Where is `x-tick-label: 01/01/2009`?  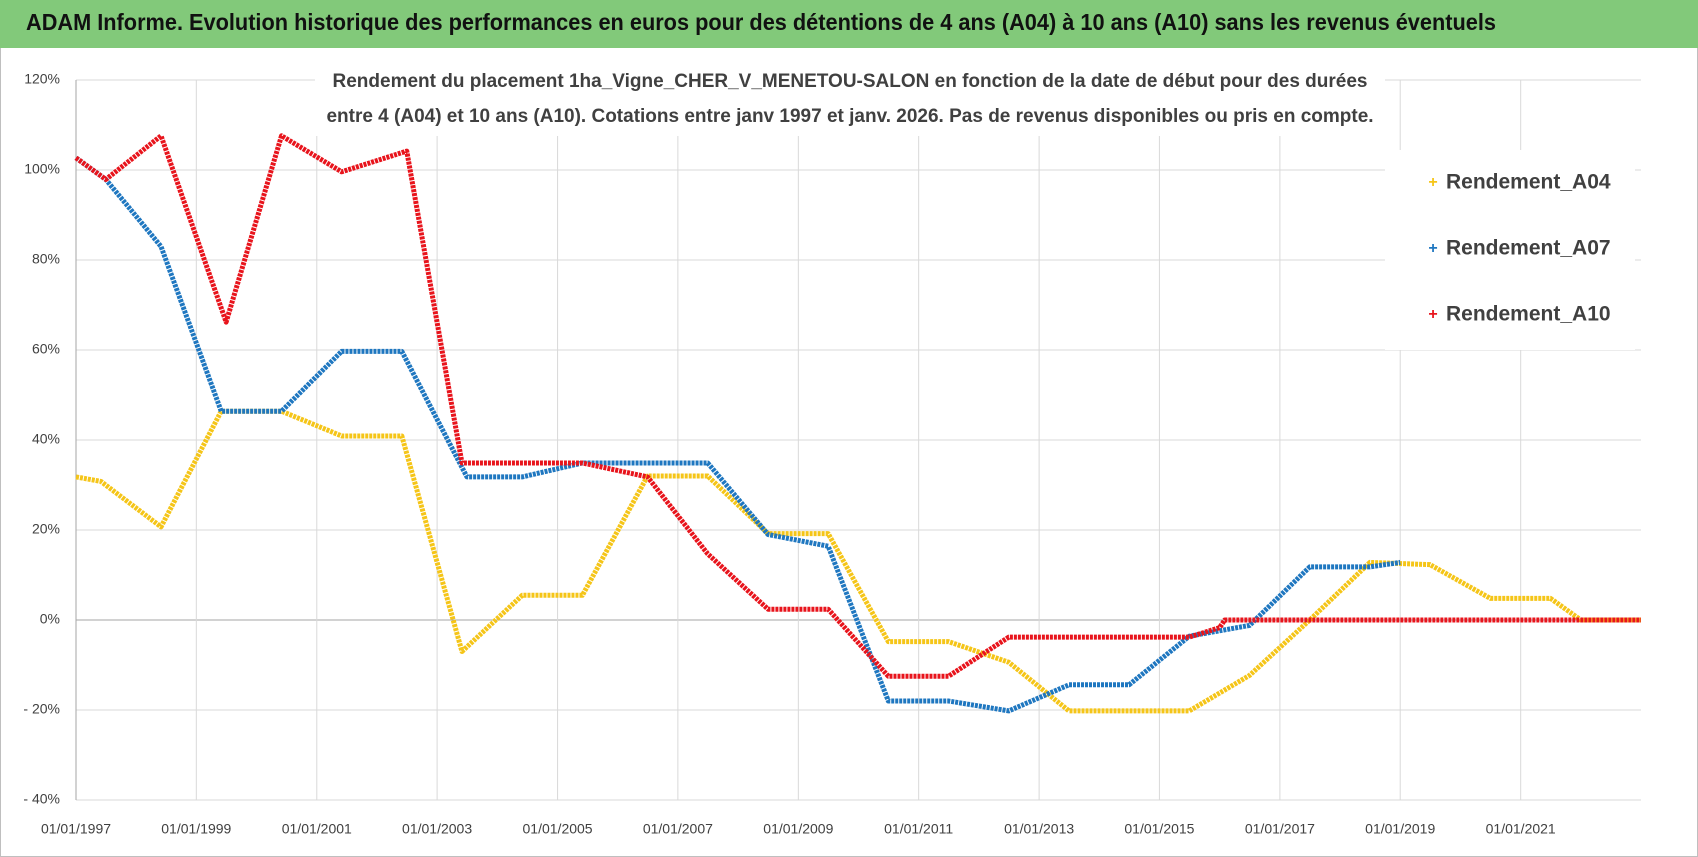
x-tick-label: 01/01/2009 is located at coordinates (798, 829).